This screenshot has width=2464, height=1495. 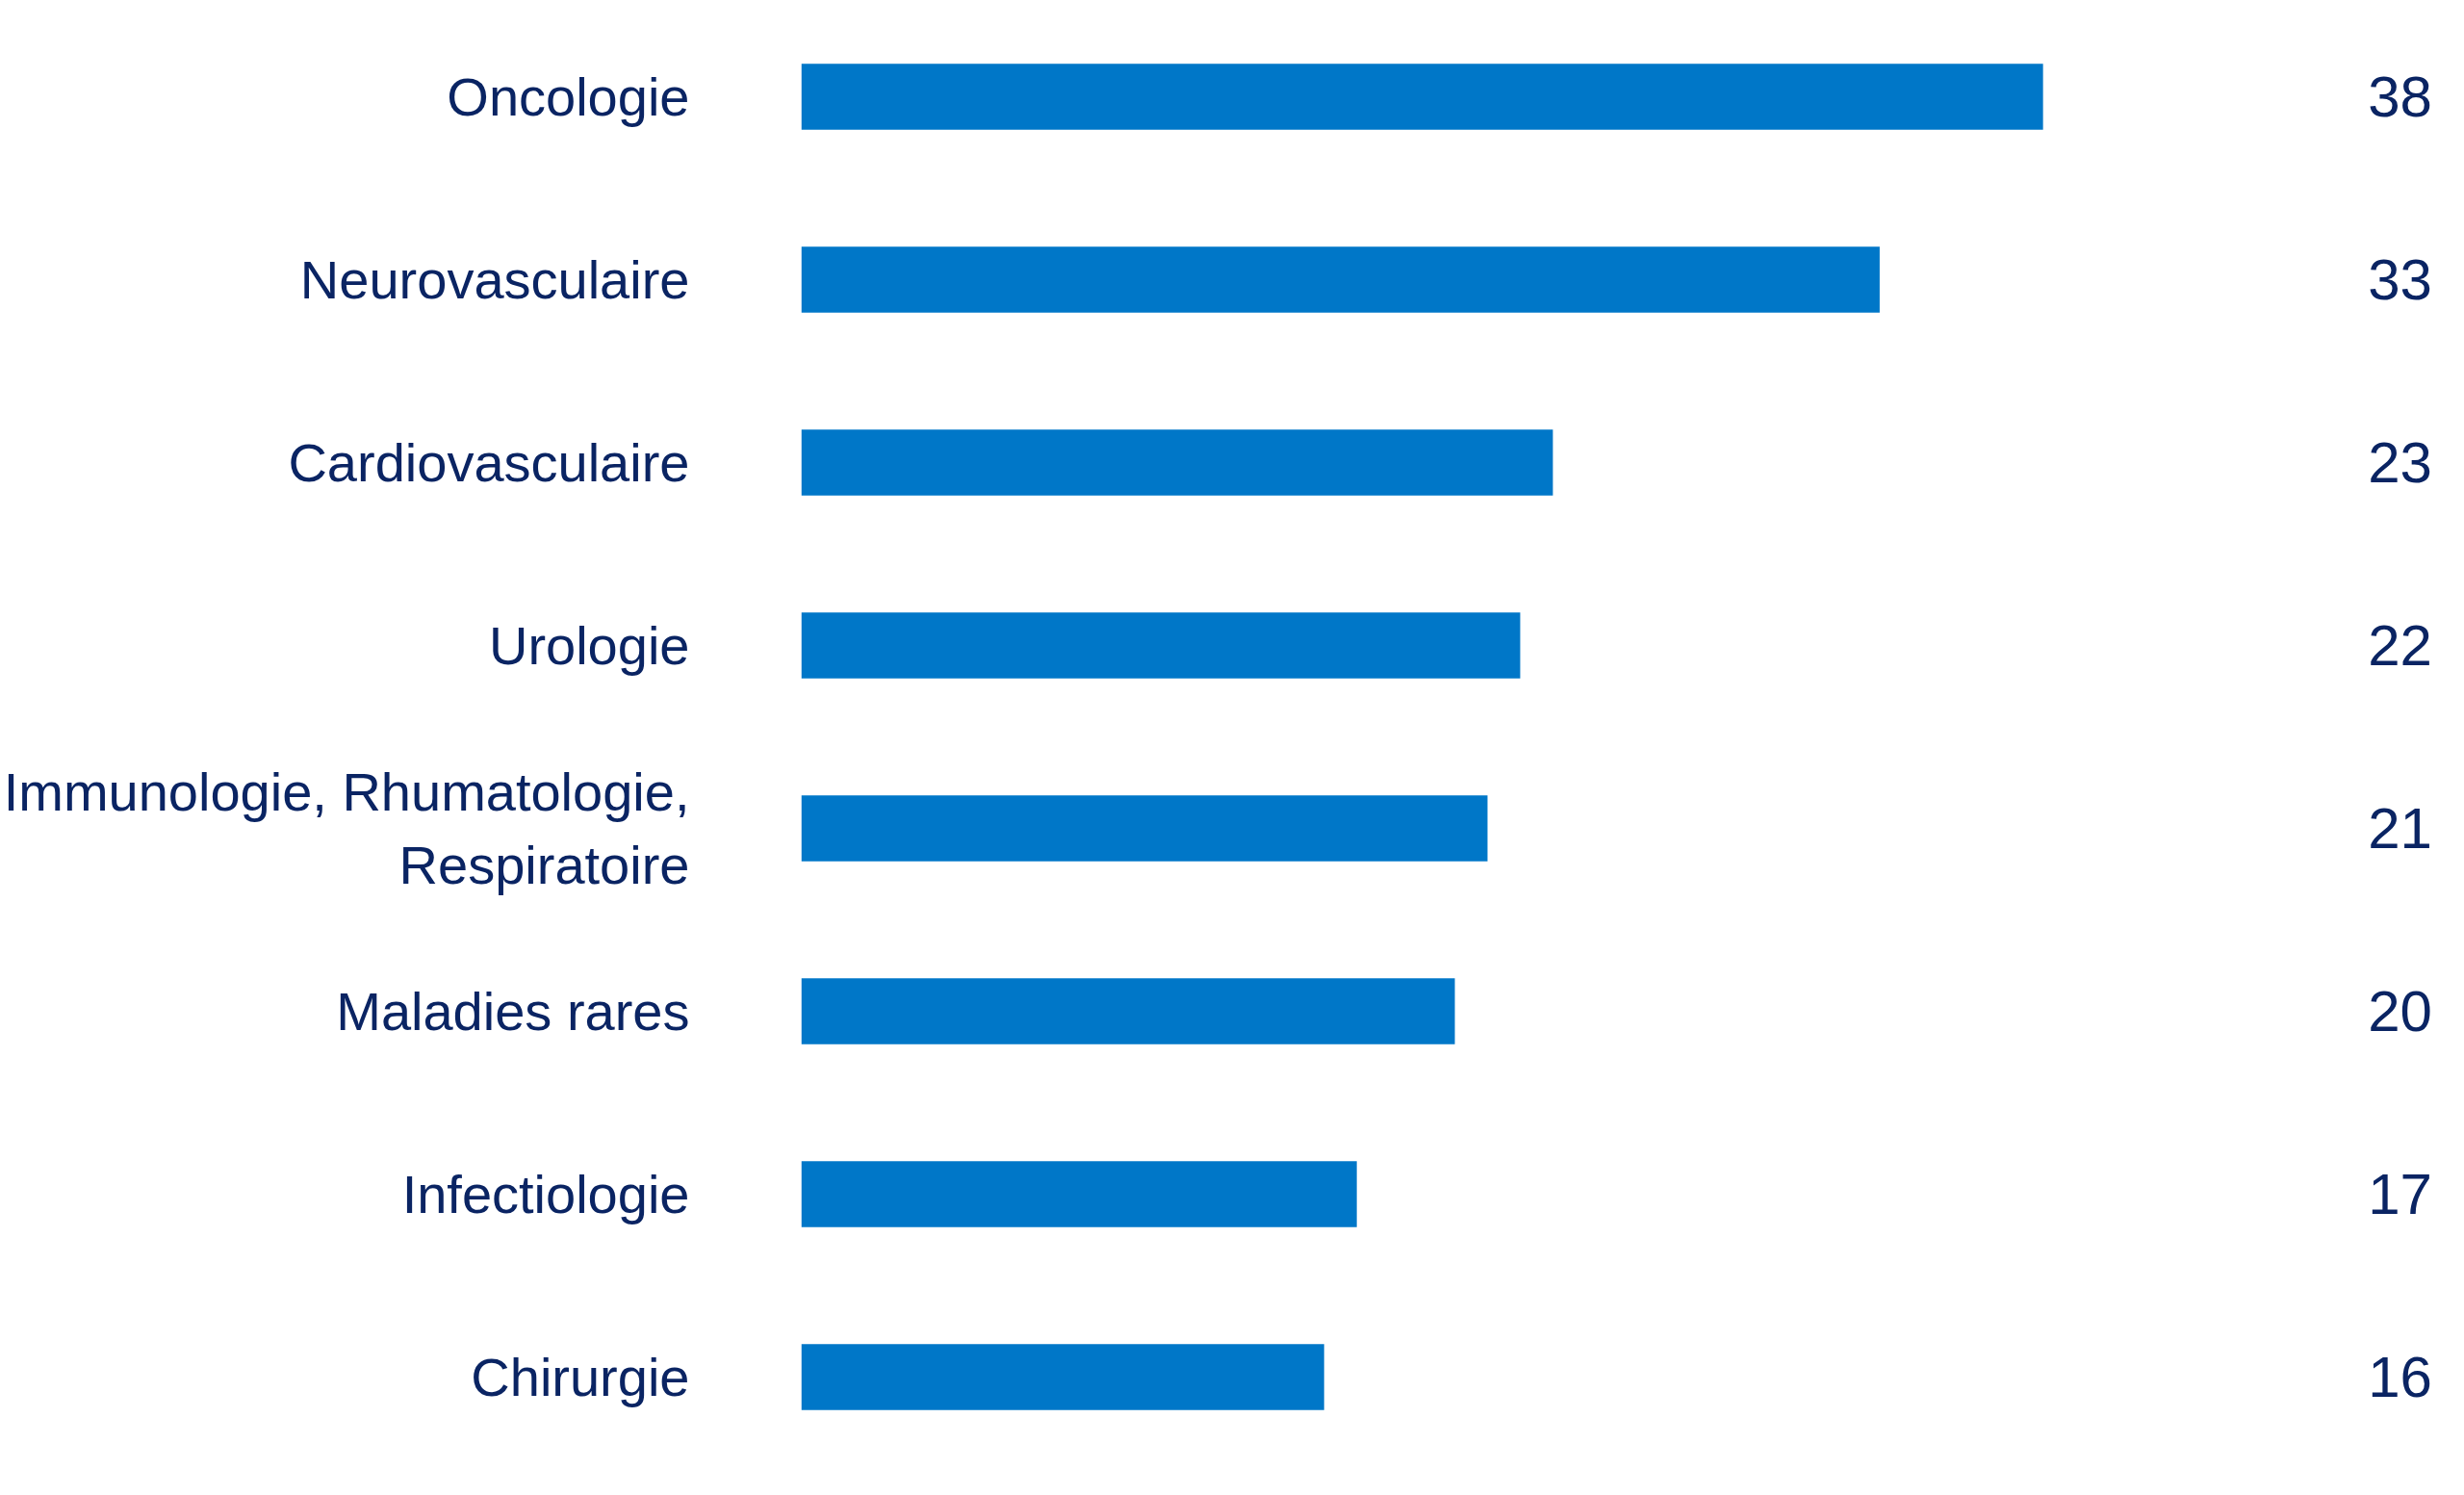 What do you see at coordinates (2400, 279) in the screenshot?
I see `data-label: 33` at bounding box center [2400, 279].